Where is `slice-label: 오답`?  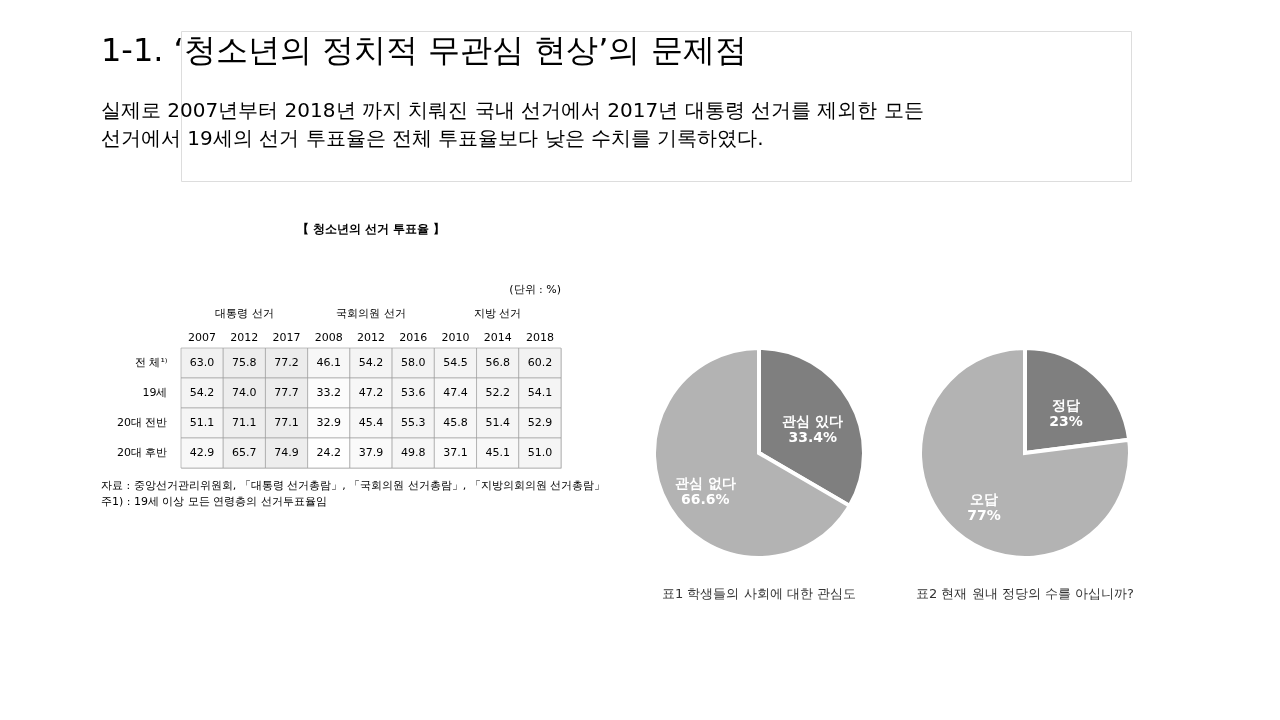
slice-label: 오답 is located at coordinates (984, 498).